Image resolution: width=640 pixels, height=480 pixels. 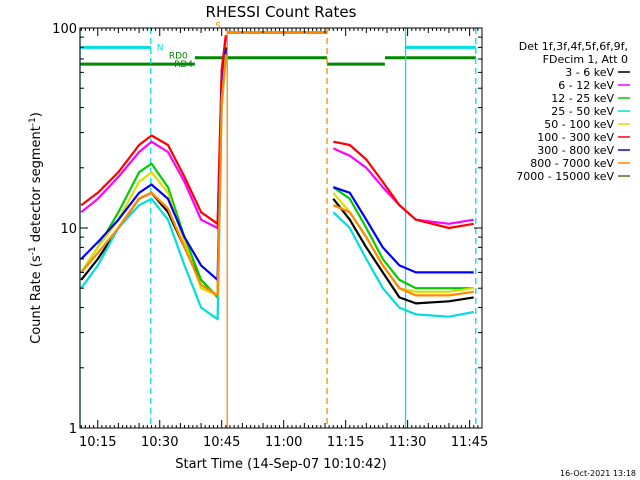 What do you see at coordinates (407, 442) in the screenshot?
I see `x-tick-label: 11:30` at bounding box center [407, 442].